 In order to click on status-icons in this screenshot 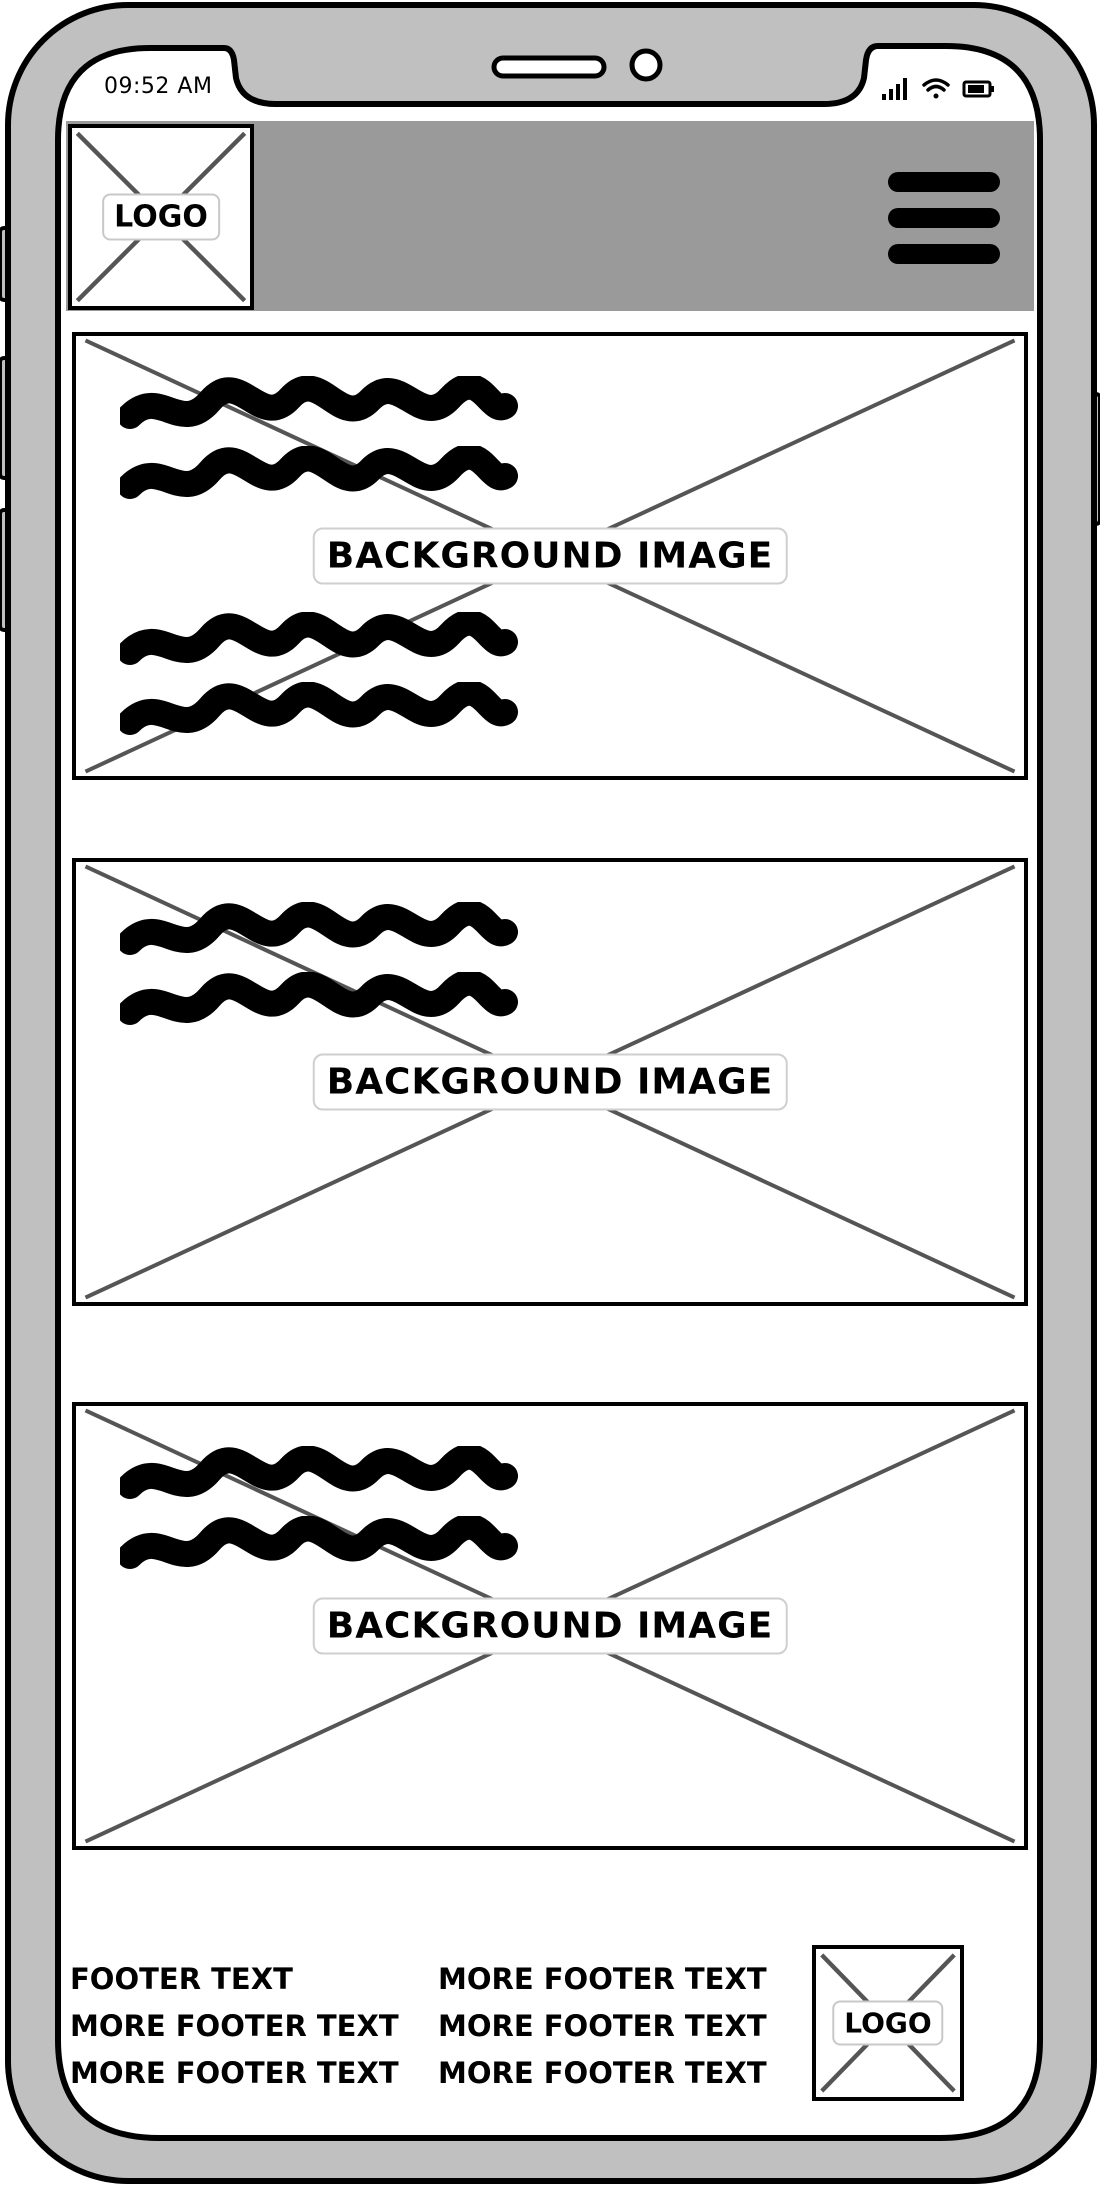, I will do `click(938, 89)`.